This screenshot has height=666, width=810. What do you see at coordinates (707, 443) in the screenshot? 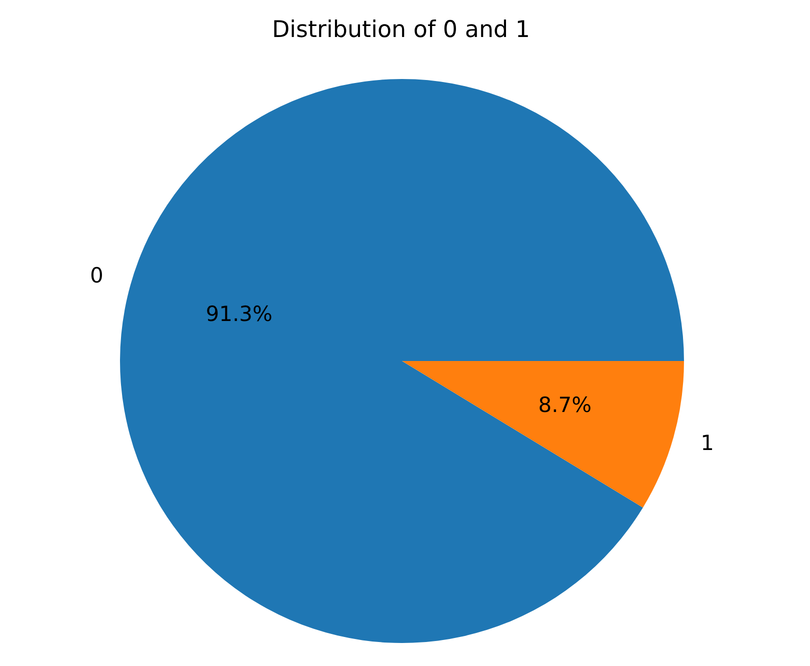
I see `slice-label: 1` at bounding box center [707, 443].